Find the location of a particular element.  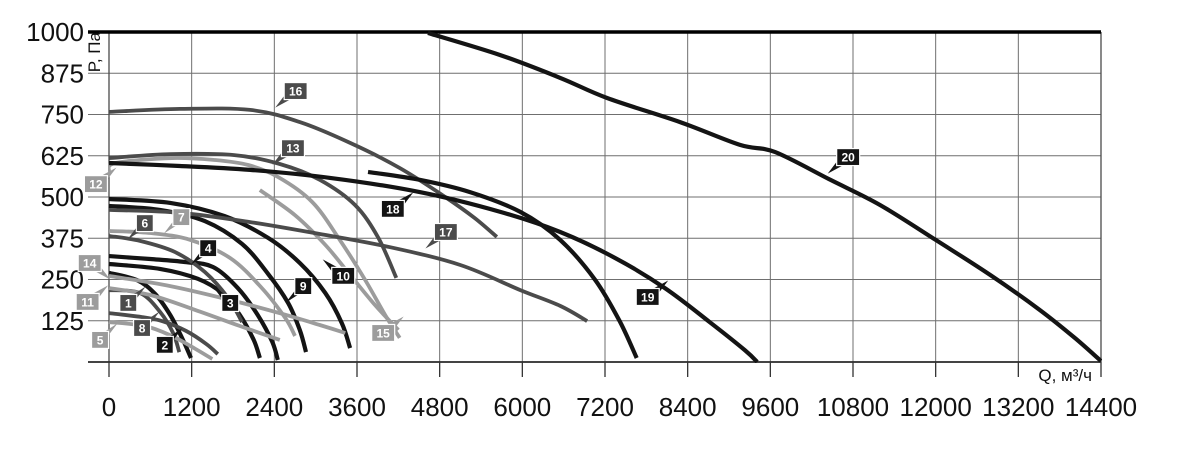

curve-badge-17: 17 is located at coordinates (441, 235).